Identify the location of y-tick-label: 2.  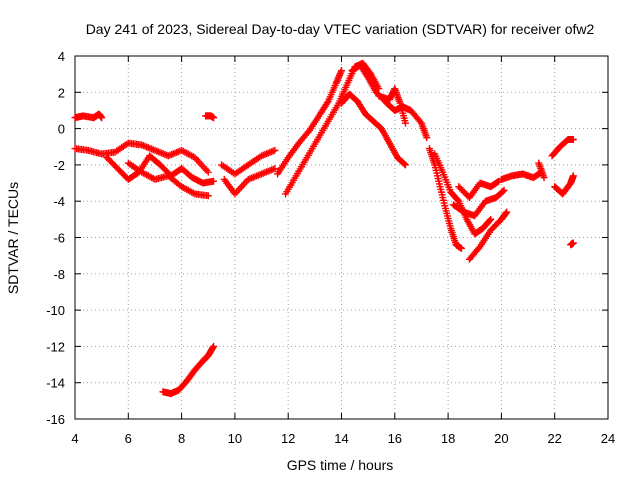
(61, 92).